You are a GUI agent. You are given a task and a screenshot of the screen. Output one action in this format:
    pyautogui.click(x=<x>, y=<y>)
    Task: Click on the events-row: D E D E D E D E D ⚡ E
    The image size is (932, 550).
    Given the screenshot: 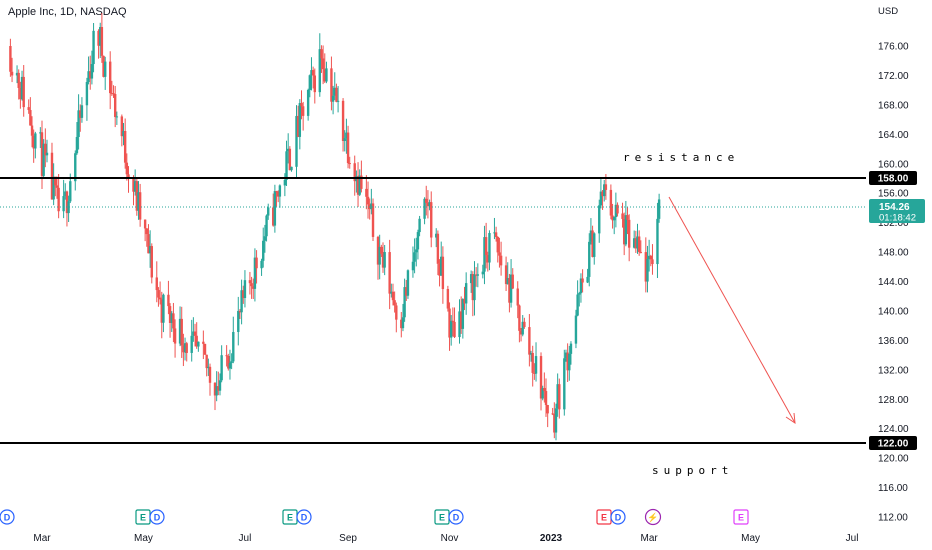 What is the action you would take?
    pyautogui.click(x=374, y=517)
    